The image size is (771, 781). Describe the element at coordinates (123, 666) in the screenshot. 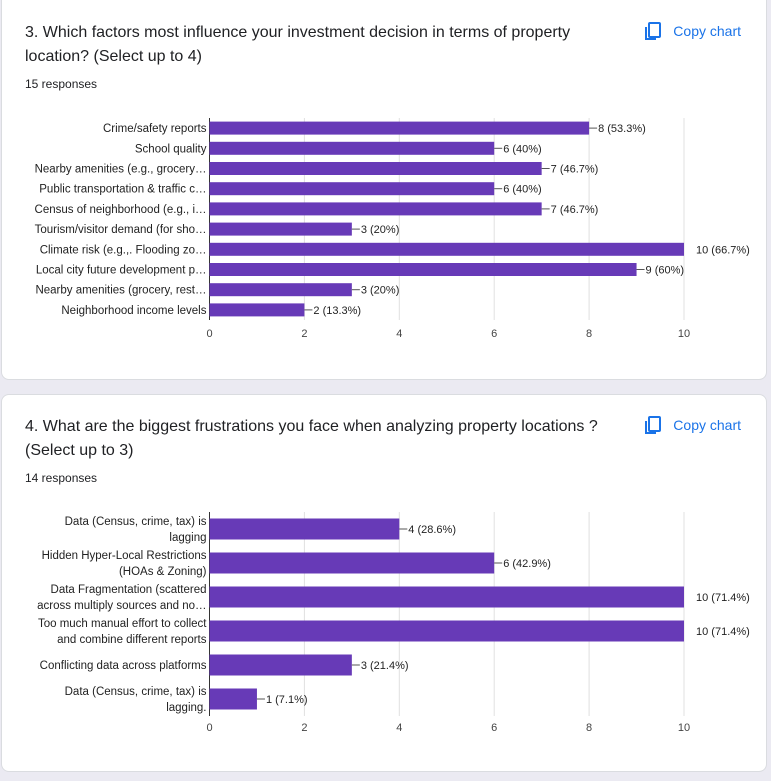

I see `category-label: Conflicting data across platforms` at that location.